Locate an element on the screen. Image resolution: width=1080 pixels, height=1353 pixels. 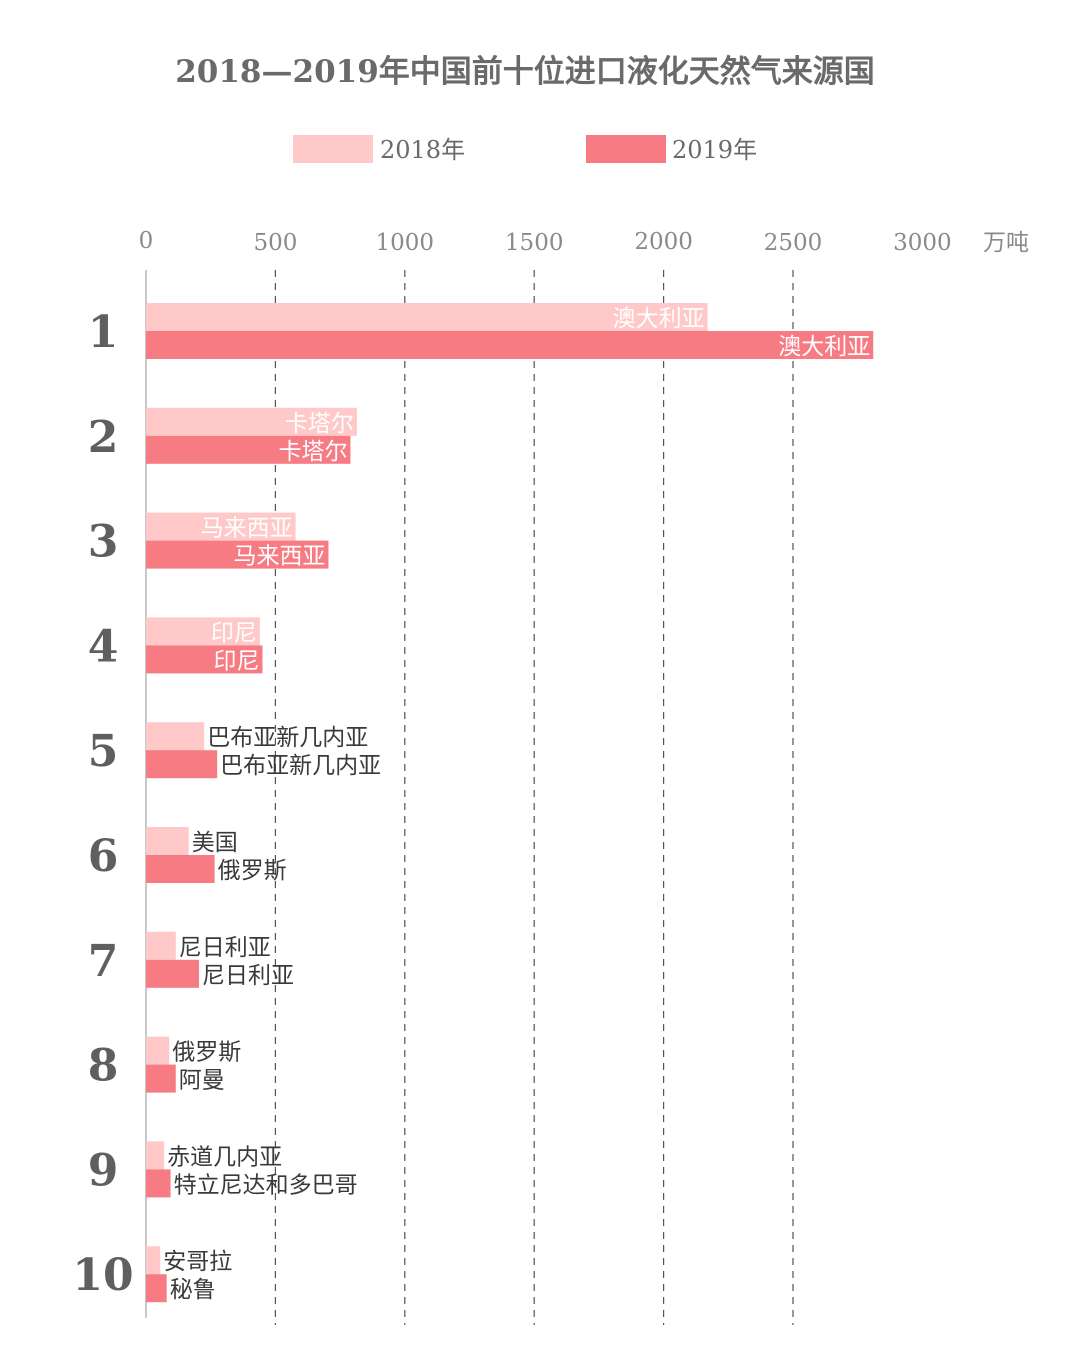
legend-label-2019: 2019年 is located at coordinates (714, 150).